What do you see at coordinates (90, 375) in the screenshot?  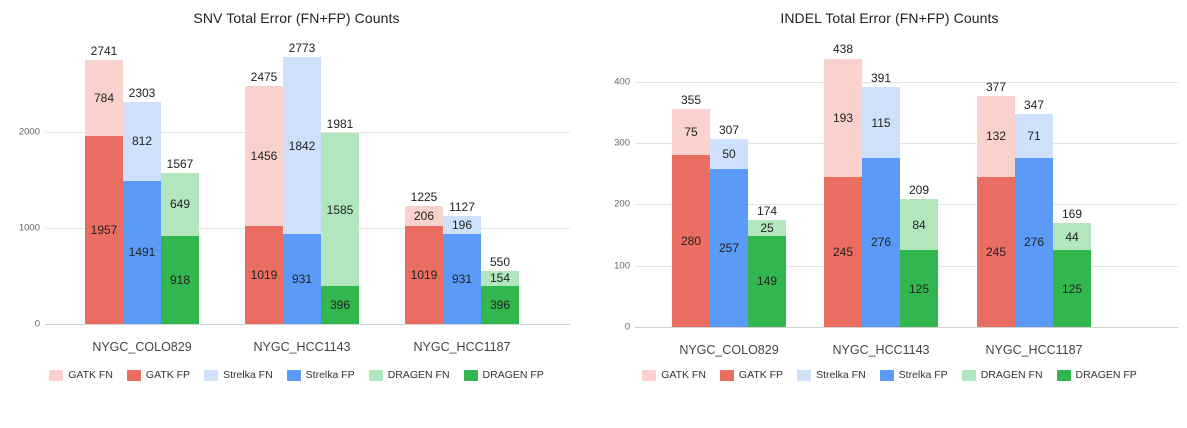 I see `legend-label: GATK FN` at bounding box center [90, 375].